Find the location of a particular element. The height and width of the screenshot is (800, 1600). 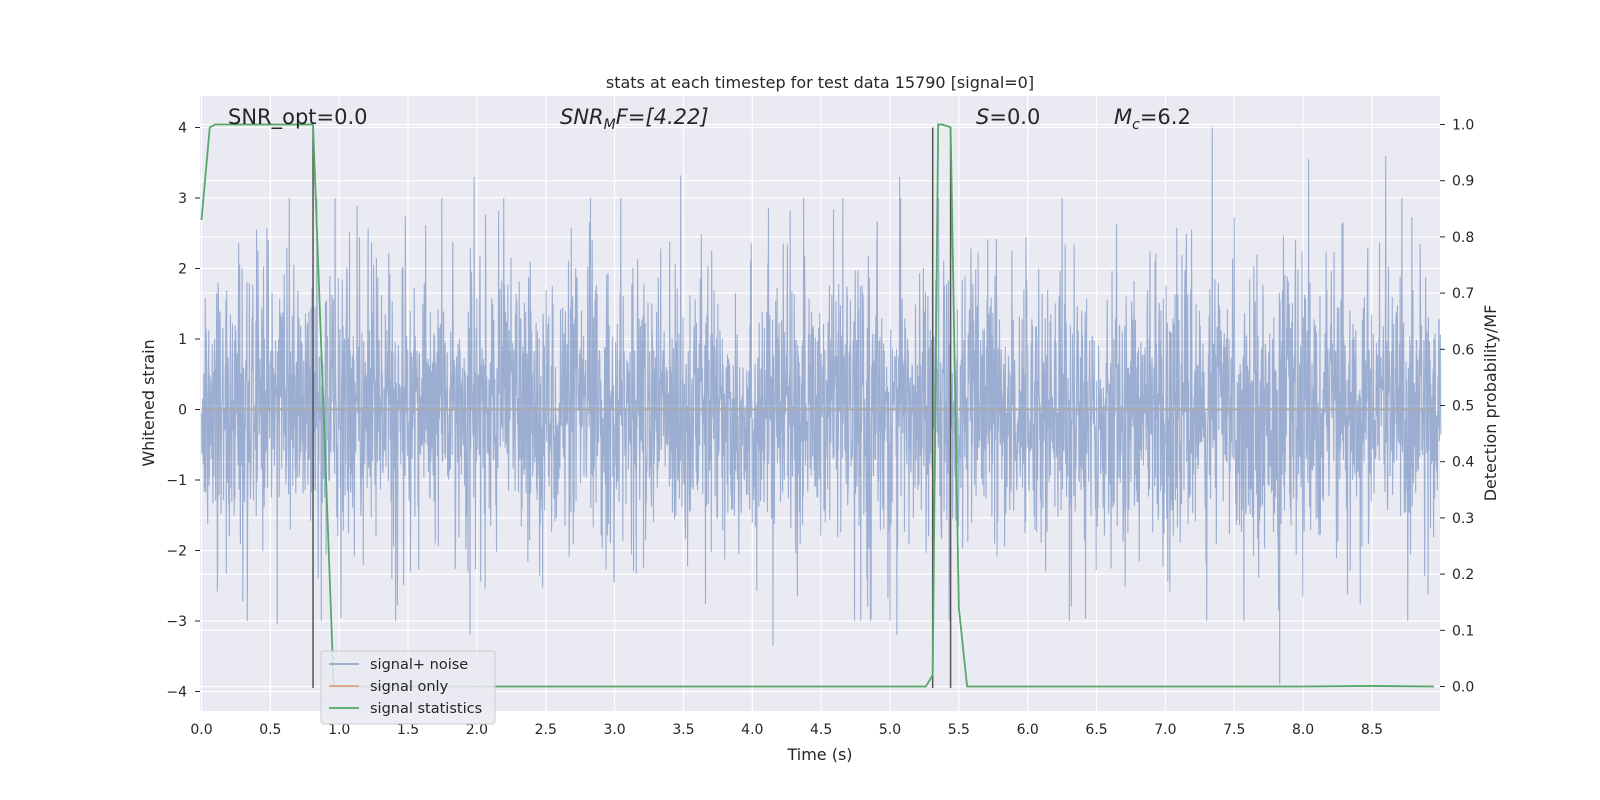

annotation-snr-opt: SNR_opt=0.0 is located at coordinates (298, 117).